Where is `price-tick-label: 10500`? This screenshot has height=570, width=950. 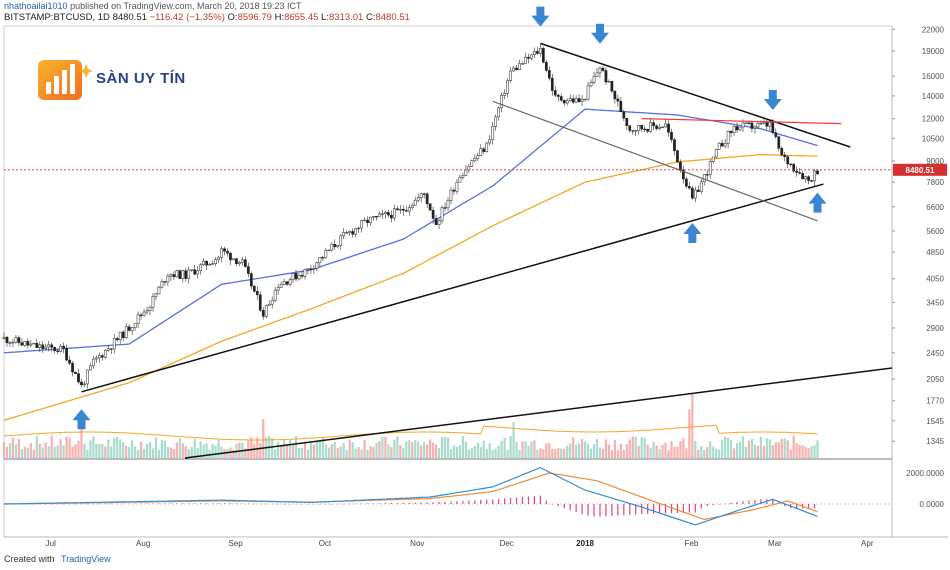 price-tick-label: 10500 is located at coordinates (933, 138).